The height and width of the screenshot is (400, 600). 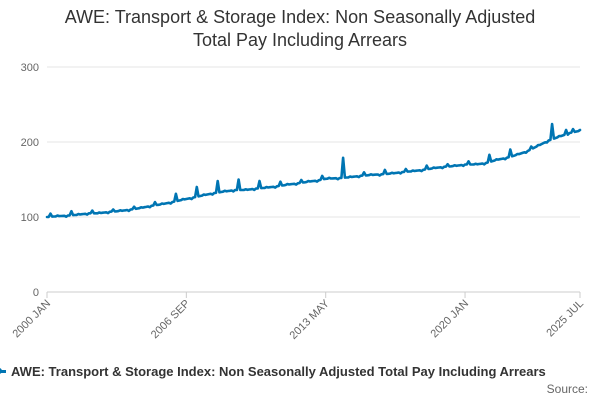 What do you see at coordinates (567, 389) in the screenshot?
I see `source-label: Source:` at bounding box center [567, 389].